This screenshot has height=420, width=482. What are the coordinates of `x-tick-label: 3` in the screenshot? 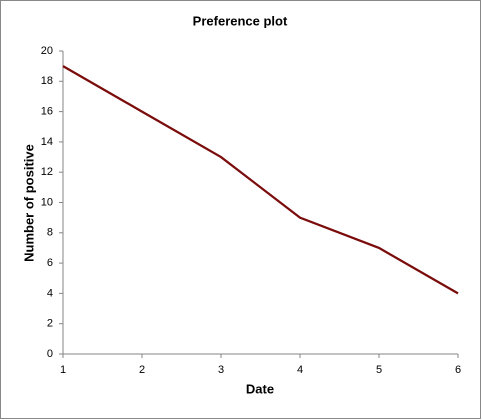 It's located at (221, 370).